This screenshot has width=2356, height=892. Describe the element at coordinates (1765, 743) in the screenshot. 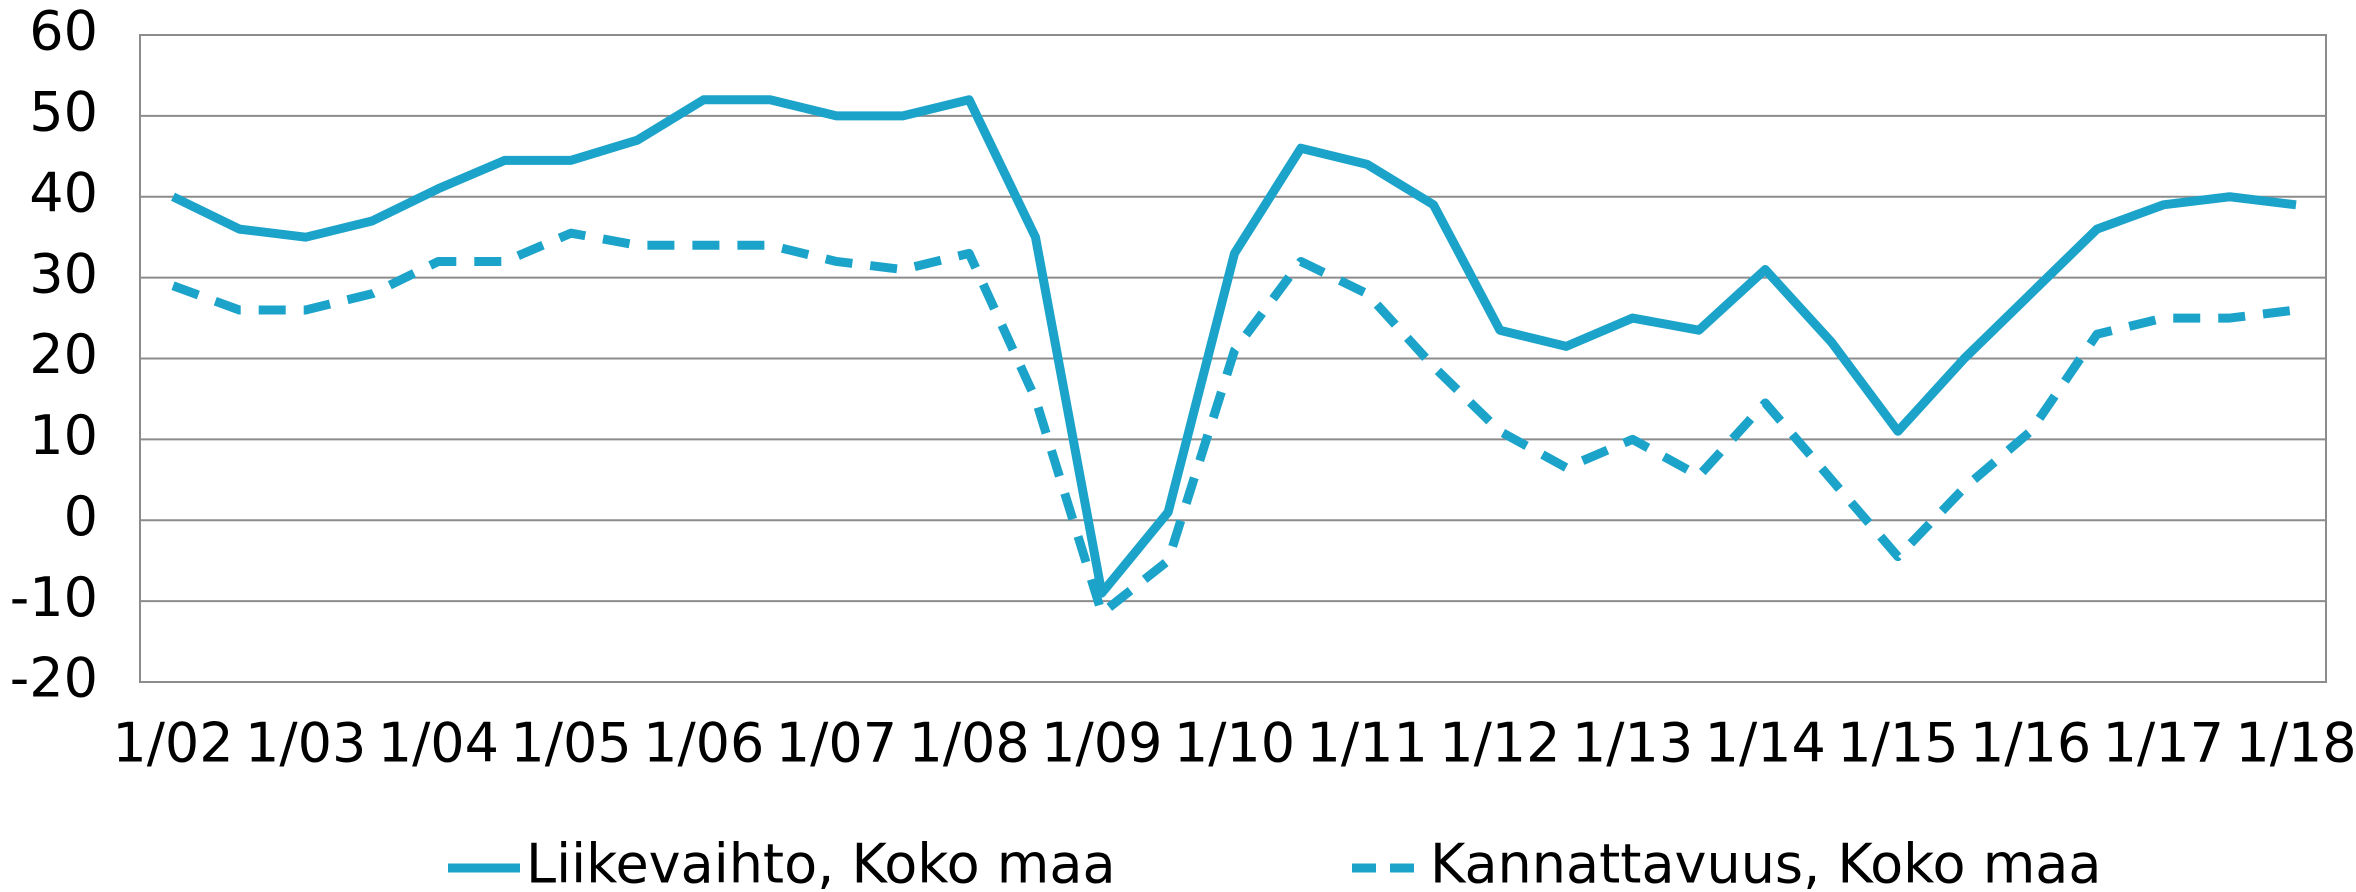

I see `x-tick-label: 1/14` at that location.